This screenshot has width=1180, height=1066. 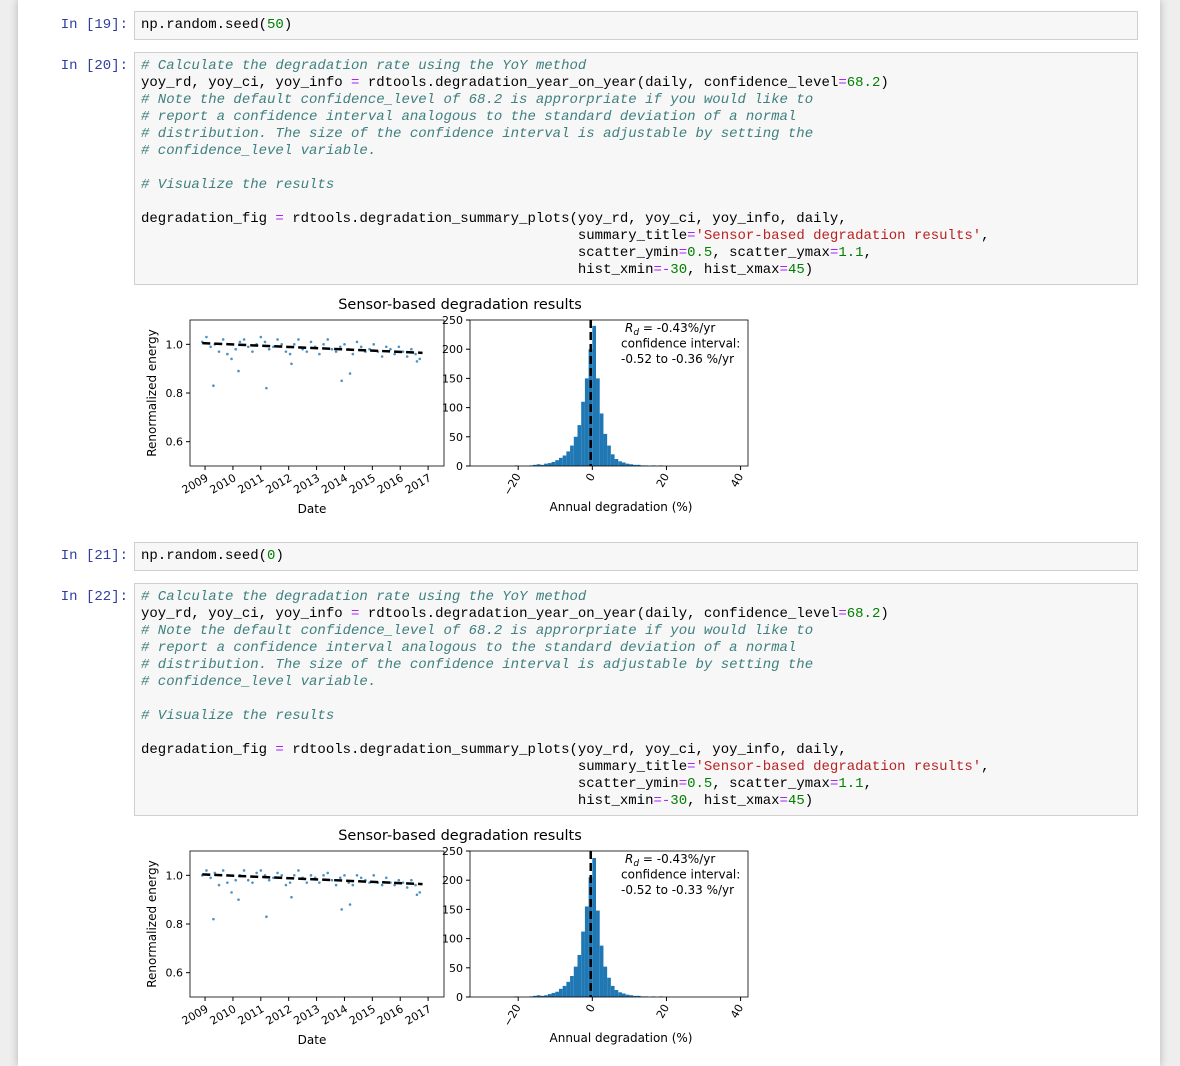 What do you see at coordinates (636, 333) in the screenshot?
I see `annotation-subscript: d` at bounding box center [636, 333].